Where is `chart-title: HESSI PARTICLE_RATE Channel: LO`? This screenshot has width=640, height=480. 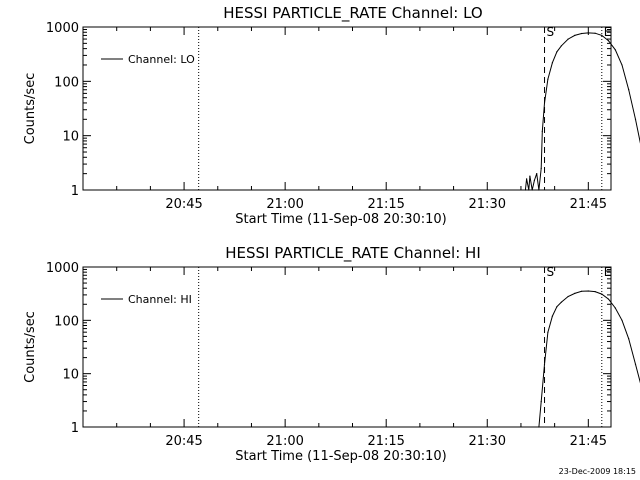 chart-title: HESSI PARTICLE_RATE Channel: LO is located at coordinates (352, 13).